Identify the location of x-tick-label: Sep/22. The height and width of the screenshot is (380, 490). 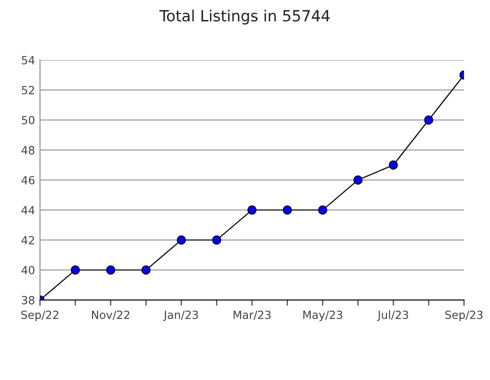
(39, 316).